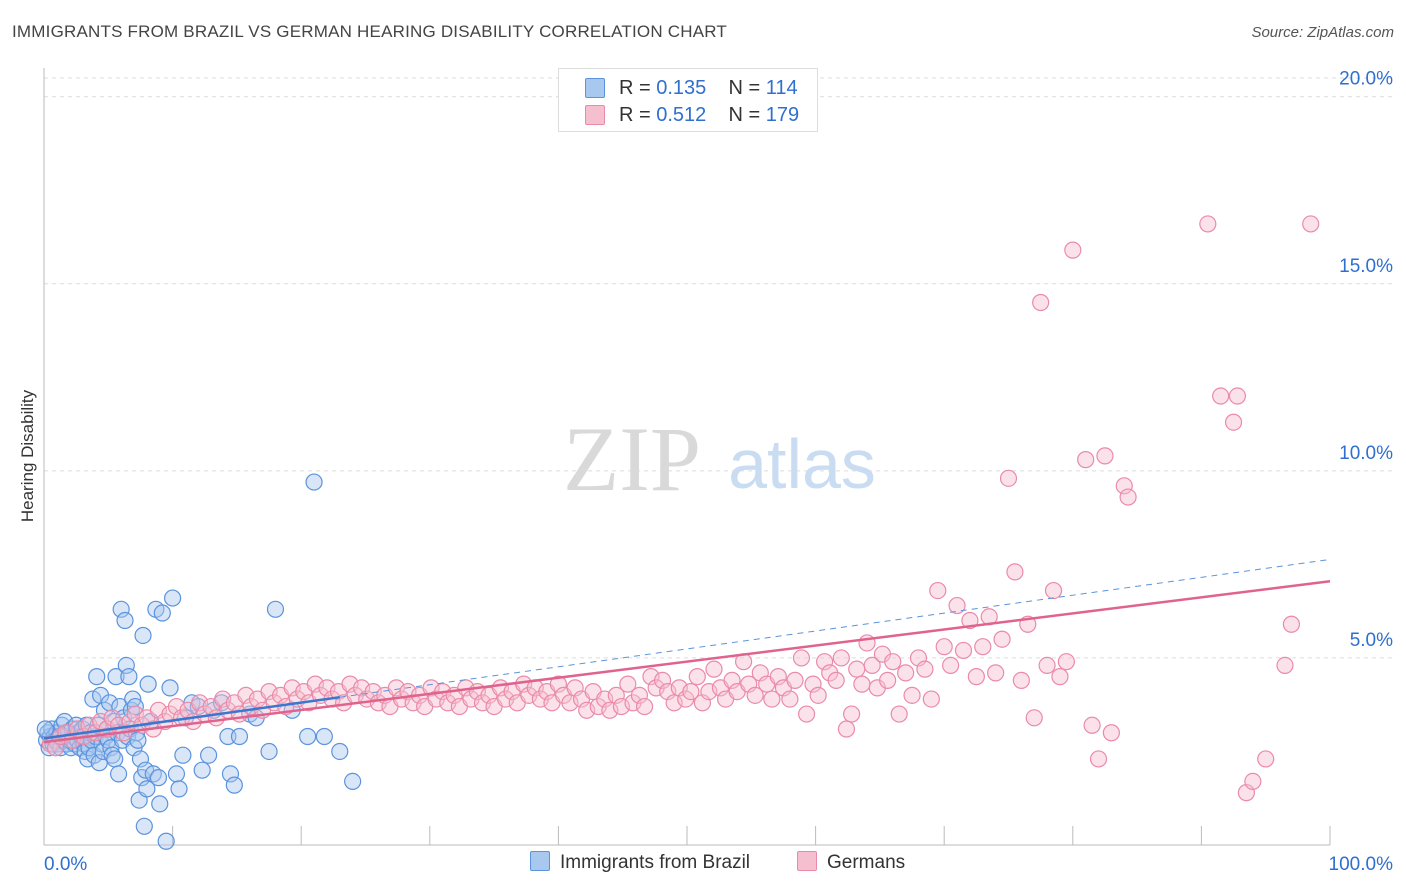  Describe the element at coordinates (635, 88) in the screenshot. I see `brazil-r-label: R =` at that location.